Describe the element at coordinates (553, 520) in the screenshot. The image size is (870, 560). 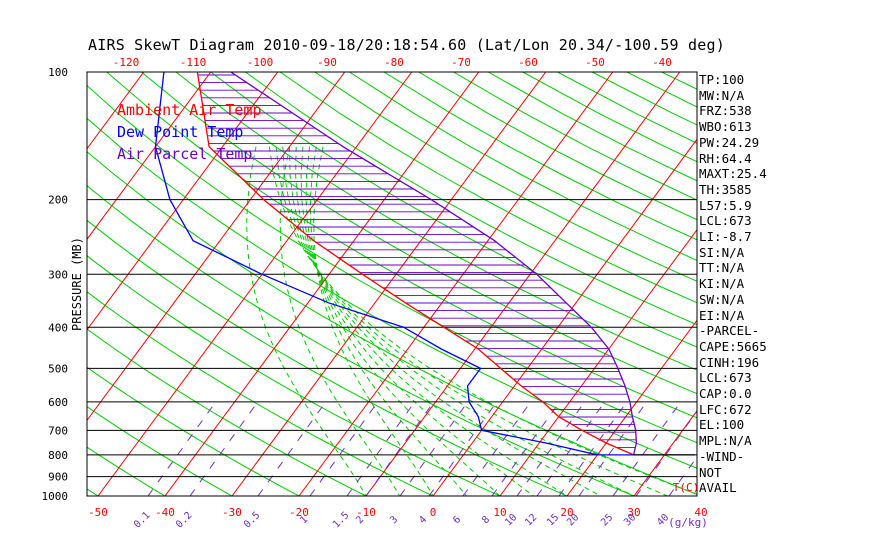
I see `mixing-ratio-tick-label: 15` at that location.